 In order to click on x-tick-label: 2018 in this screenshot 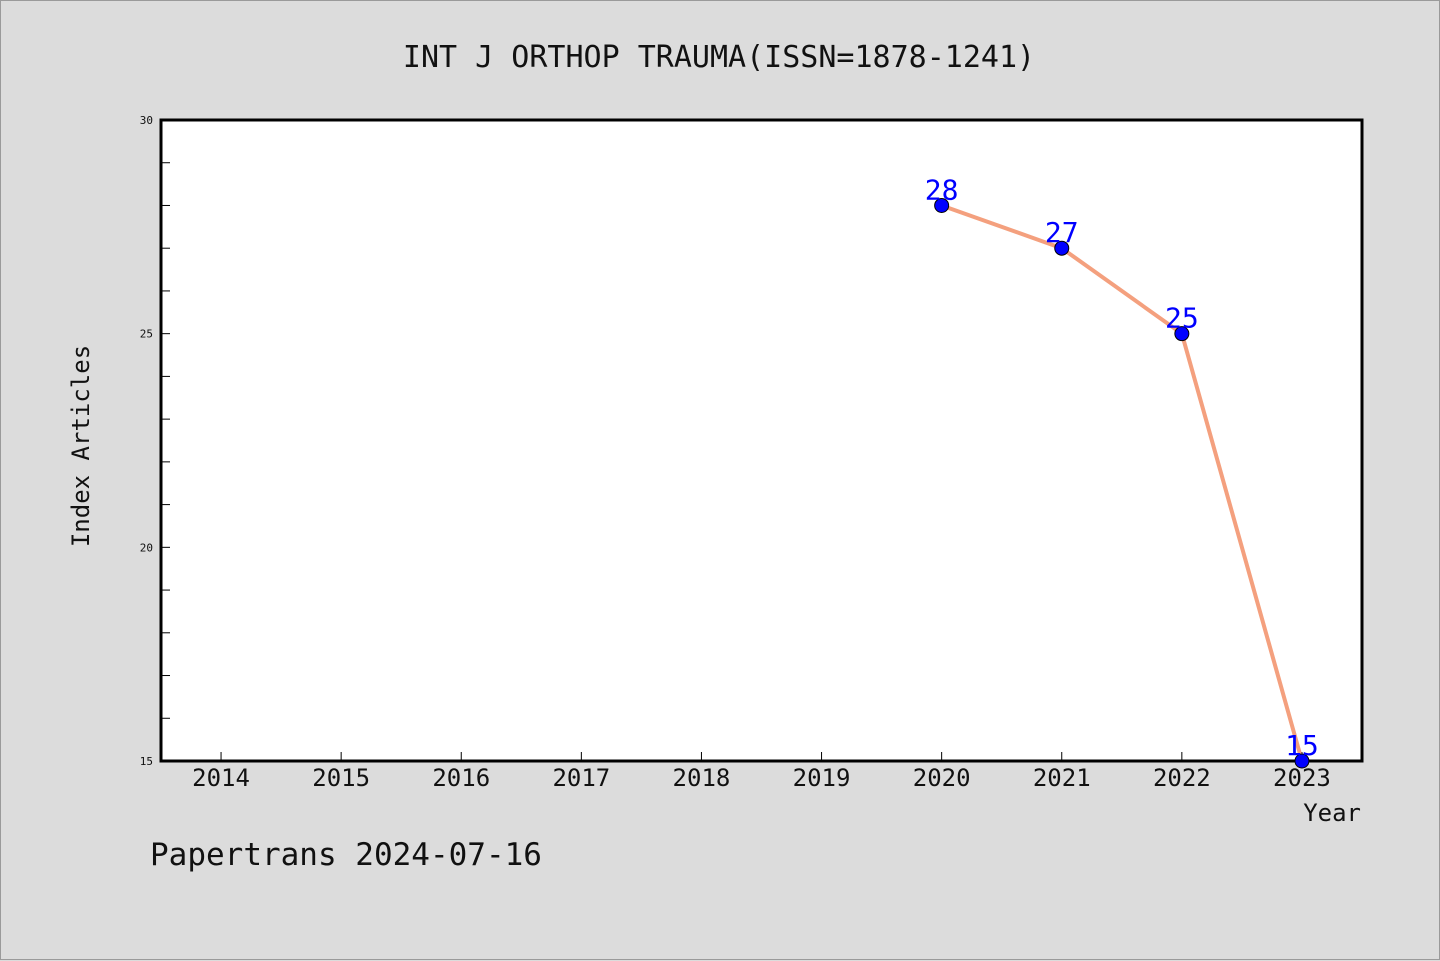, I will do `click(702, 778)`.